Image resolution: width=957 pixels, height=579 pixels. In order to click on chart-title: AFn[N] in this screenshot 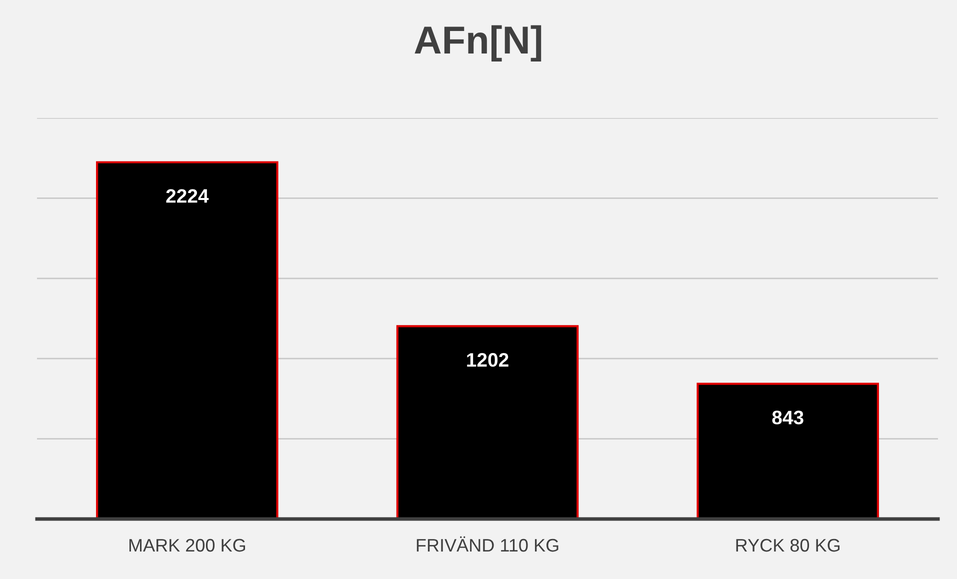, I will do `click(478, 43)`.